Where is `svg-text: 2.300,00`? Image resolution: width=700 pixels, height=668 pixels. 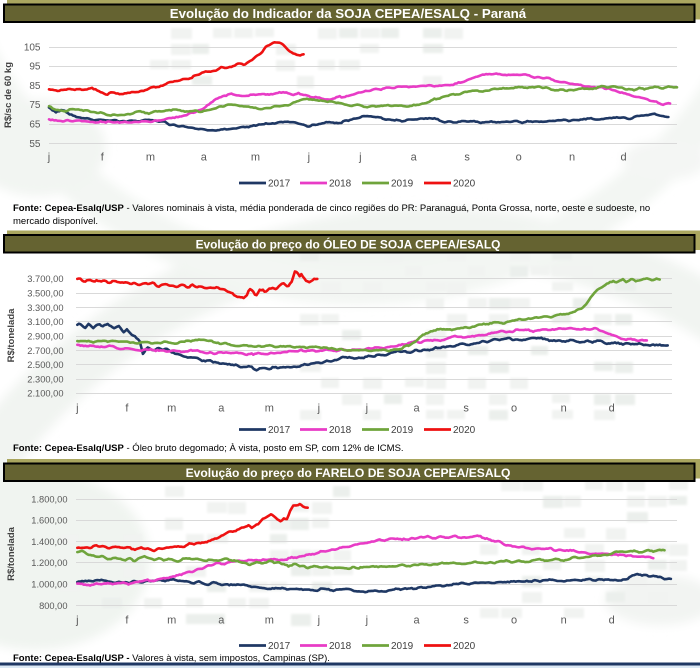
svg-text: 2.300,00 is located at coordinates (45, 379).